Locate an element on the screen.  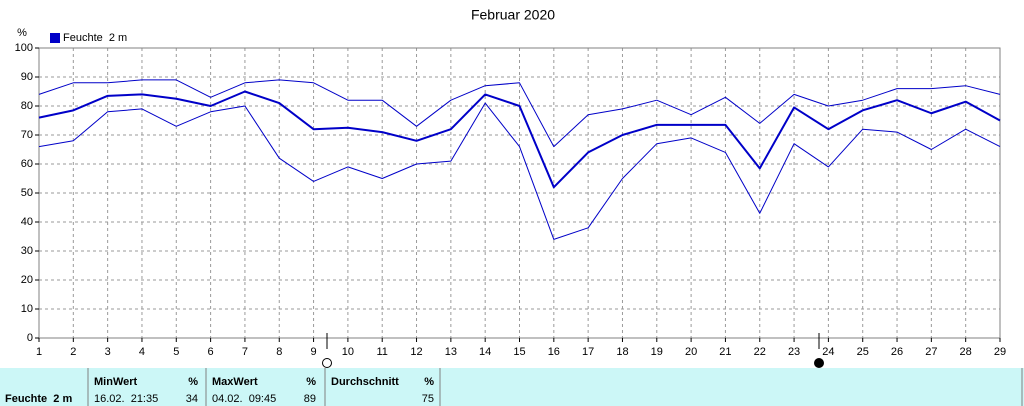
x-tick-label: 8 is located at coordinates (279, 352).